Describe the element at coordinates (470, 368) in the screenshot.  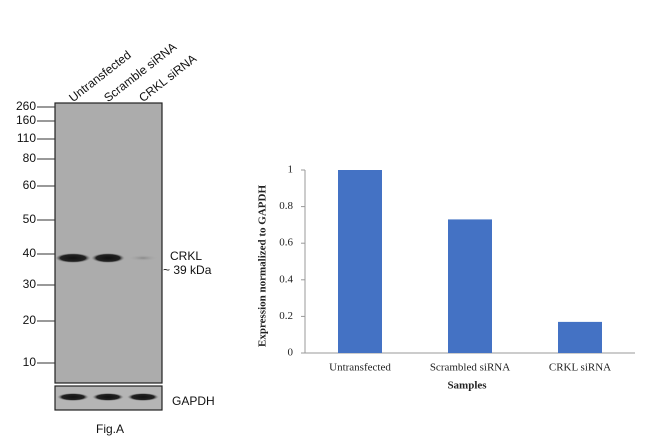
I see `x-tick-label: Scrambled siRNA` at that location.